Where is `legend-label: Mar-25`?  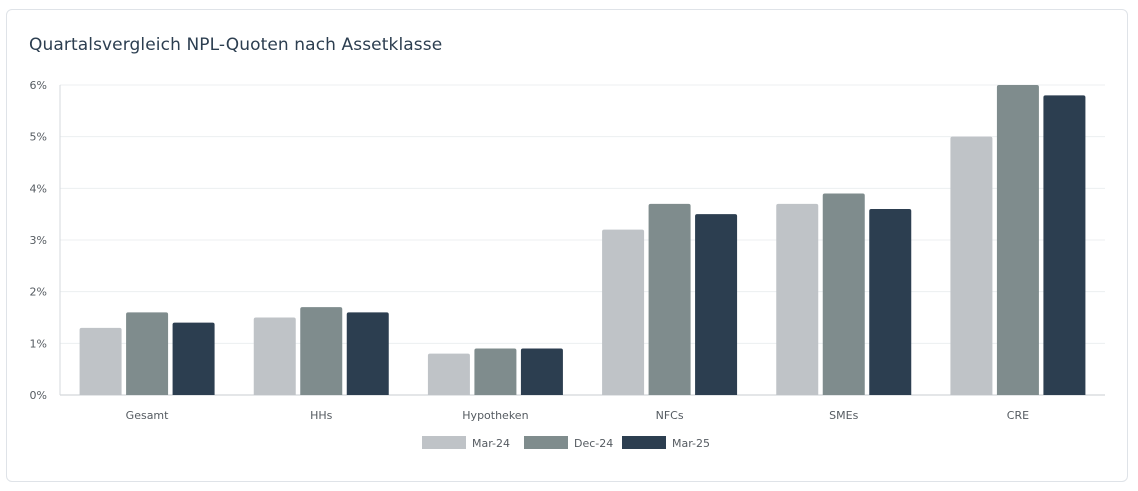
legend-label: Mar-25 is located at coordinates (691, 443).